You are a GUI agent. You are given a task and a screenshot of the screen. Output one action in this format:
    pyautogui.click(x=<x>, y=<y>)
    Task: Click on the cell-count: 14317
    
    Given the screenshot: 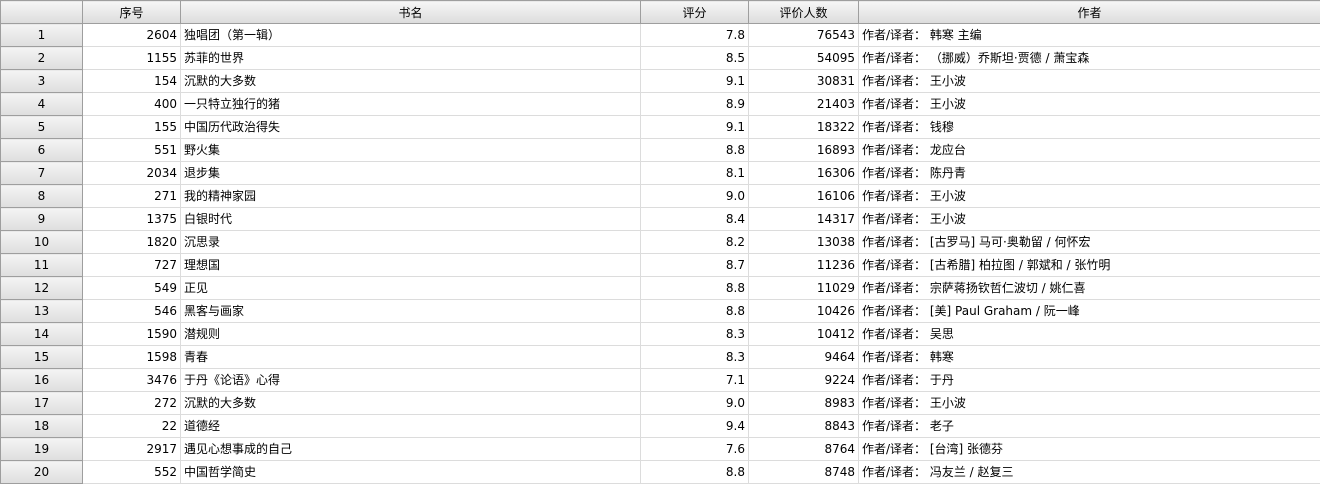 What is the action you would take?
    pyautogui.click(x=803, y=219)
    